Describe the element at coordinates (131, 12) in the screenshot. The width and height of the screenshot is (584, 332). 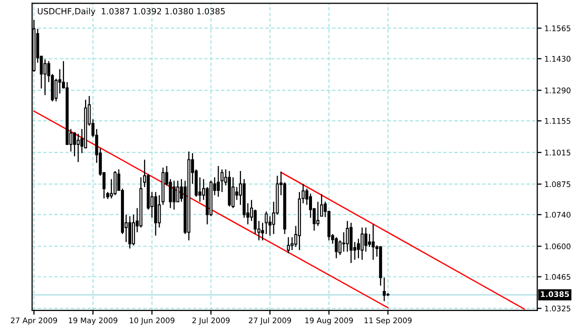
I see `text: USDCHF,Daily 1.0387 1.0392 1.0380 1.0385` at that location.